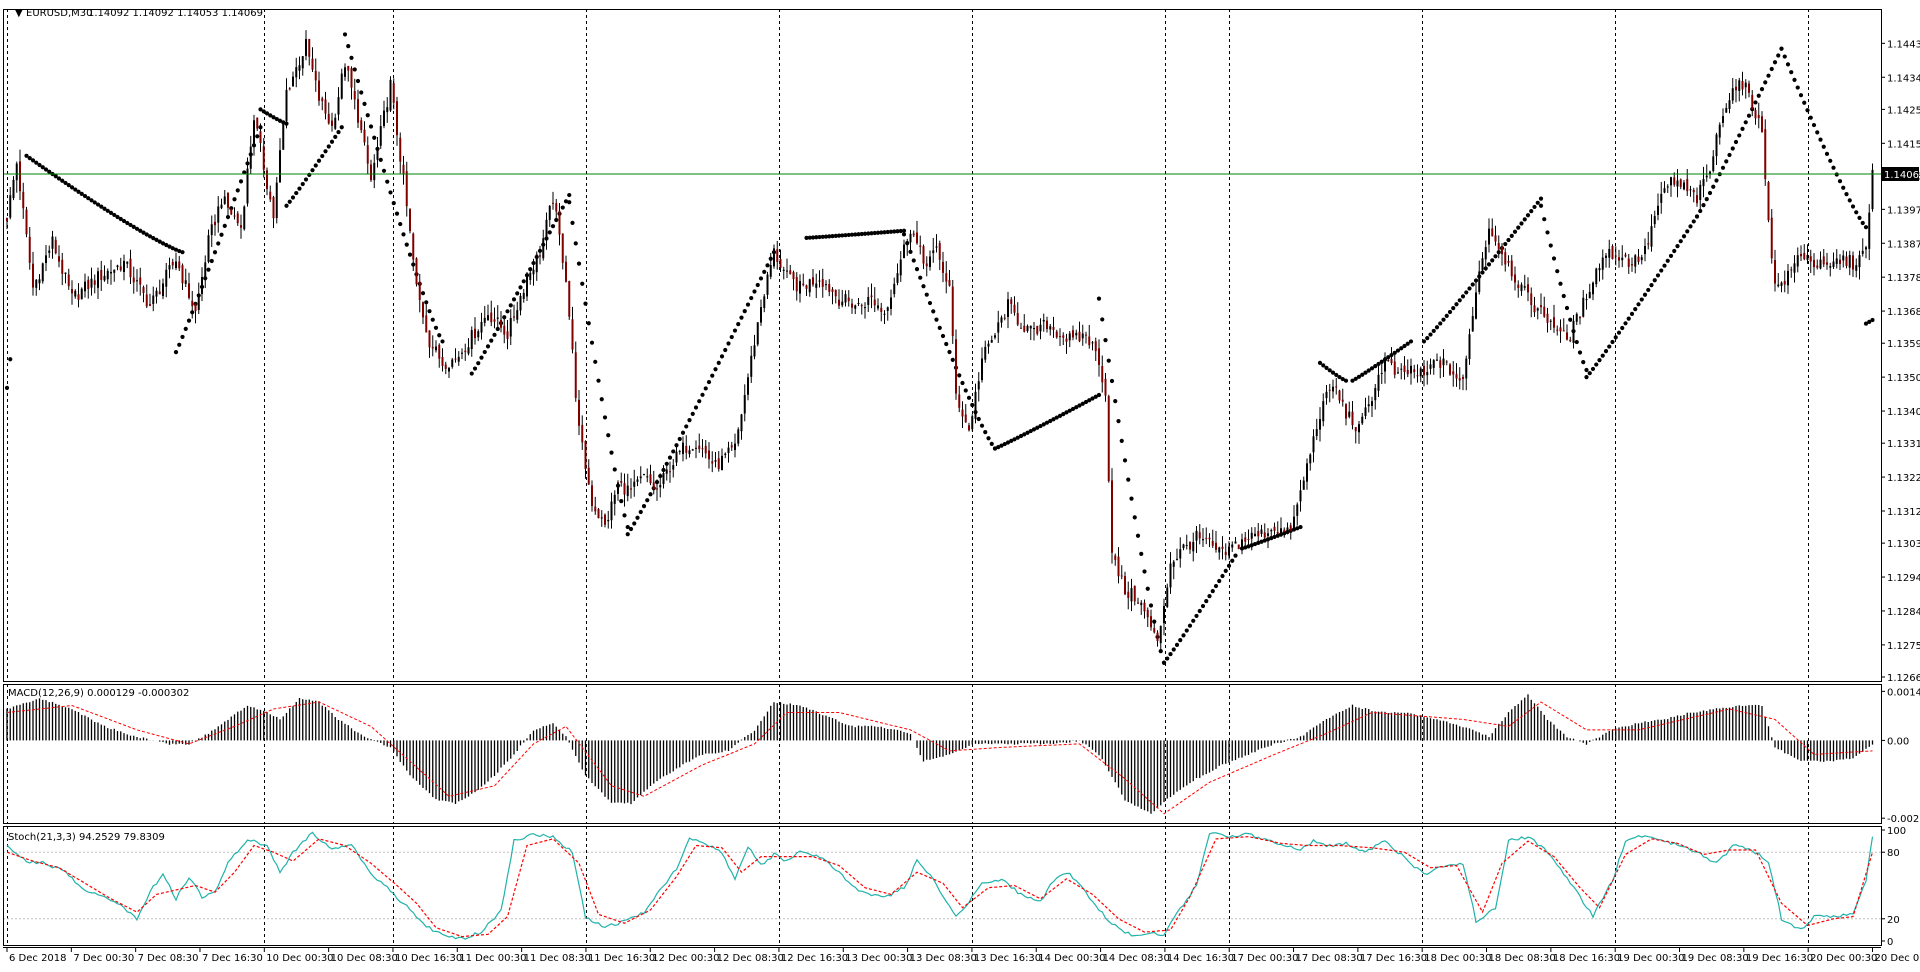 The width and height of the screenshot is (1920, 972). Describe the element at coordinates (1903, 110) in the screenshot. I see `price-tick-label: 1.14250` at that location.